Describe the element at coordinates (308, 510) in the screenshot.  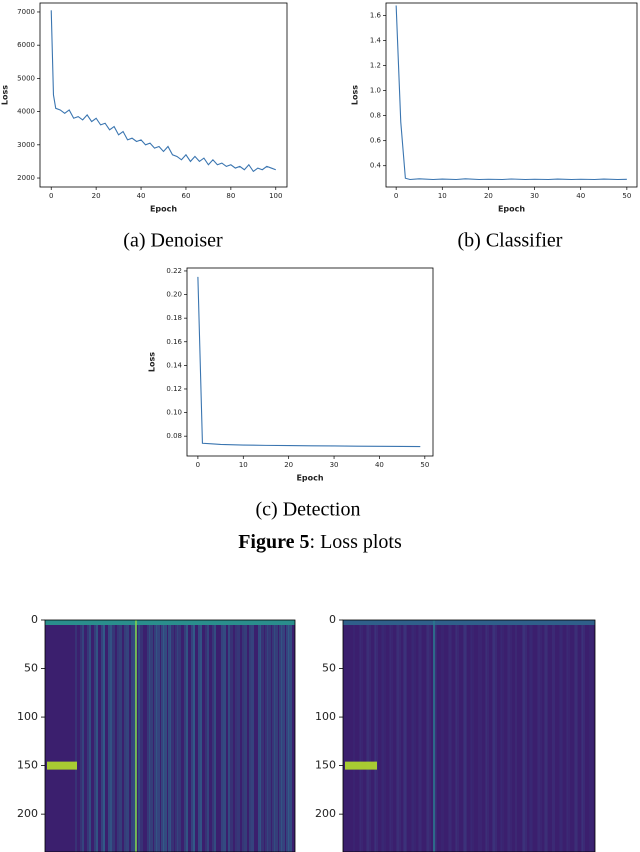
I see `subcaption: (c) Detection` at that location.